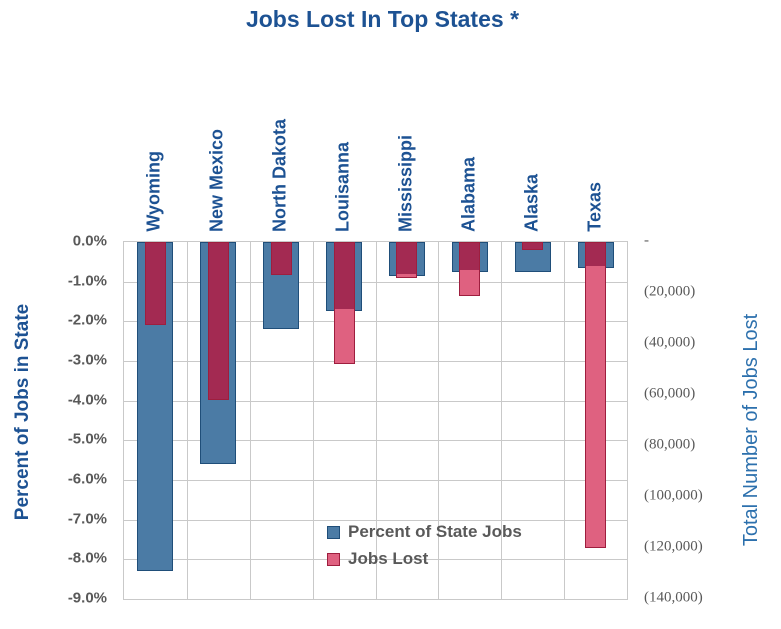 Image resolution: width=781 pixels, height=629 pixels. I want to click on right-axis-title: Total Number of Jobs Lost, so click(751, 430).